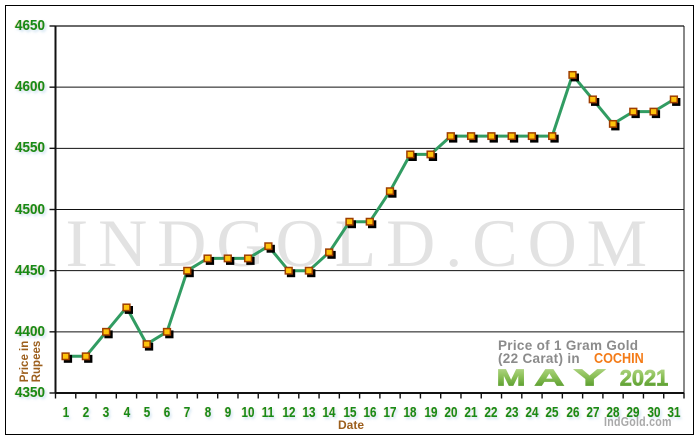  Describe the element at coordinates (549, 378) in the screenshot. I see `svg-text: A` at that location.